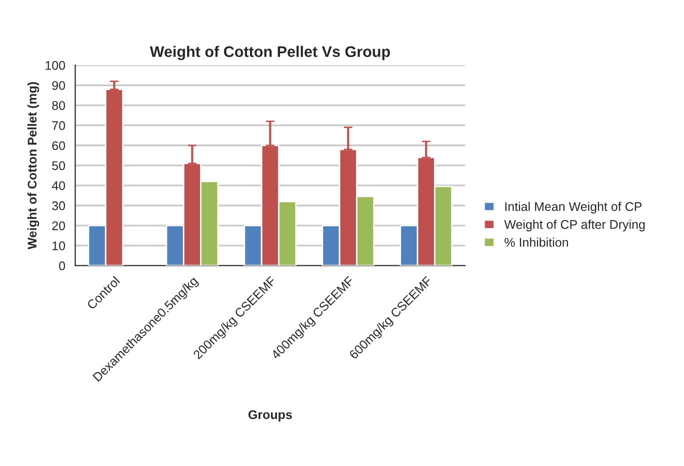  What do you see at coordinates (56, 65) in the screenshot?
I see `y-tick-label: 100` at bounding box center [56, 65].